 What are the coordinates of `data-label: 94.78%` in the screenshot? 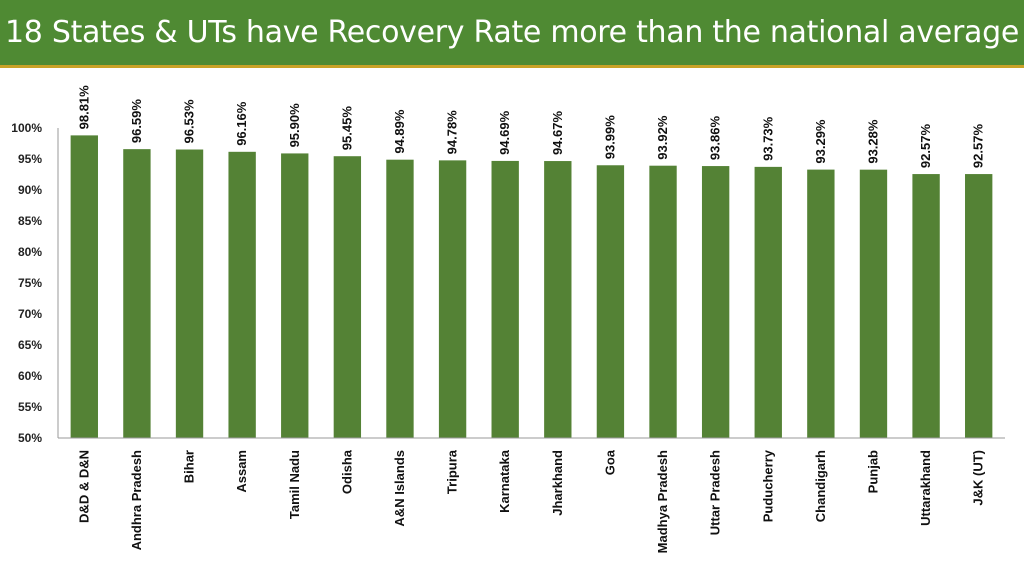 It's located at (452, 132).